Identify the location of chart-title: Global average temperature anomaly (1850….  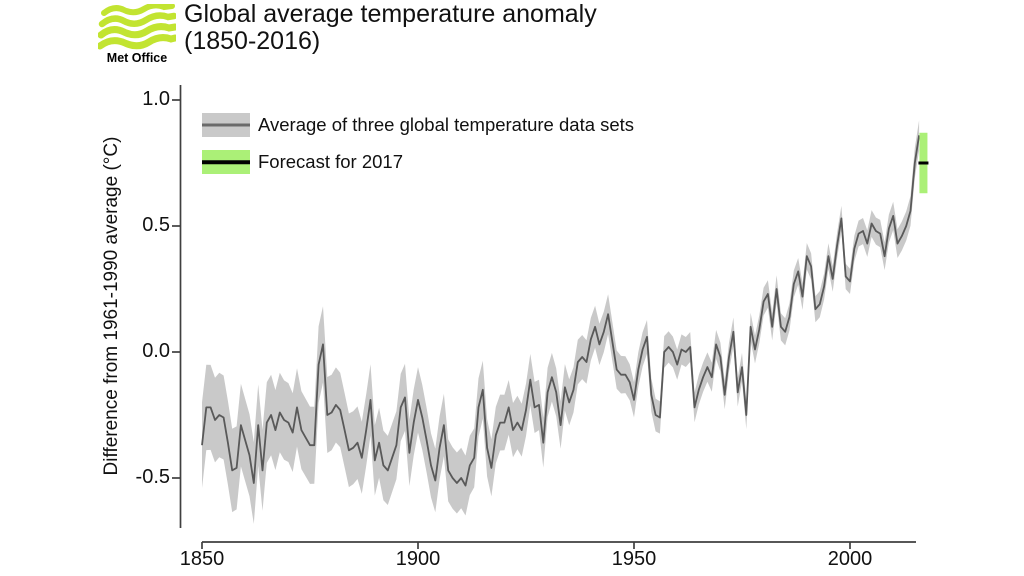
(564, 28).